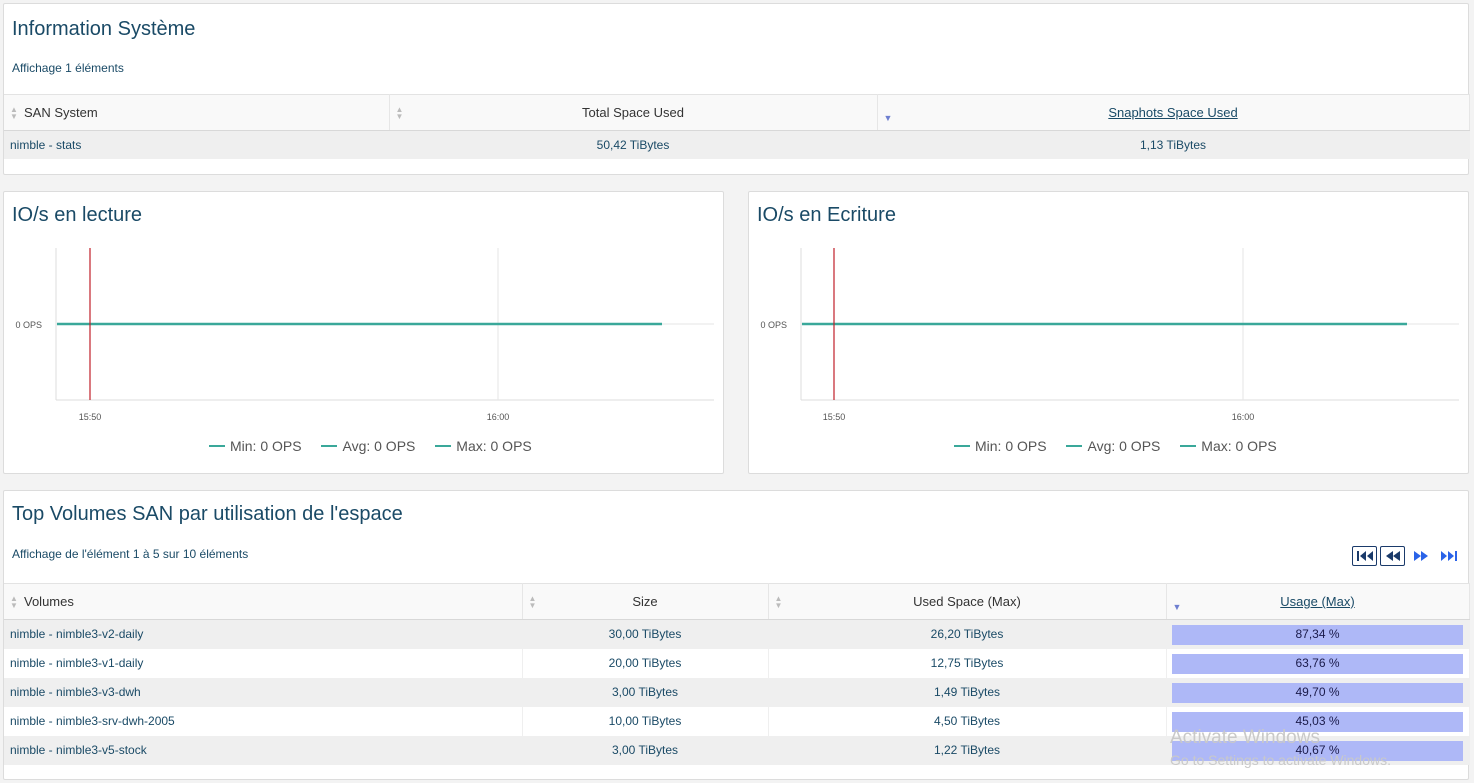  I want to click on usage-cell: 49,70 %, so click(1318, 692).